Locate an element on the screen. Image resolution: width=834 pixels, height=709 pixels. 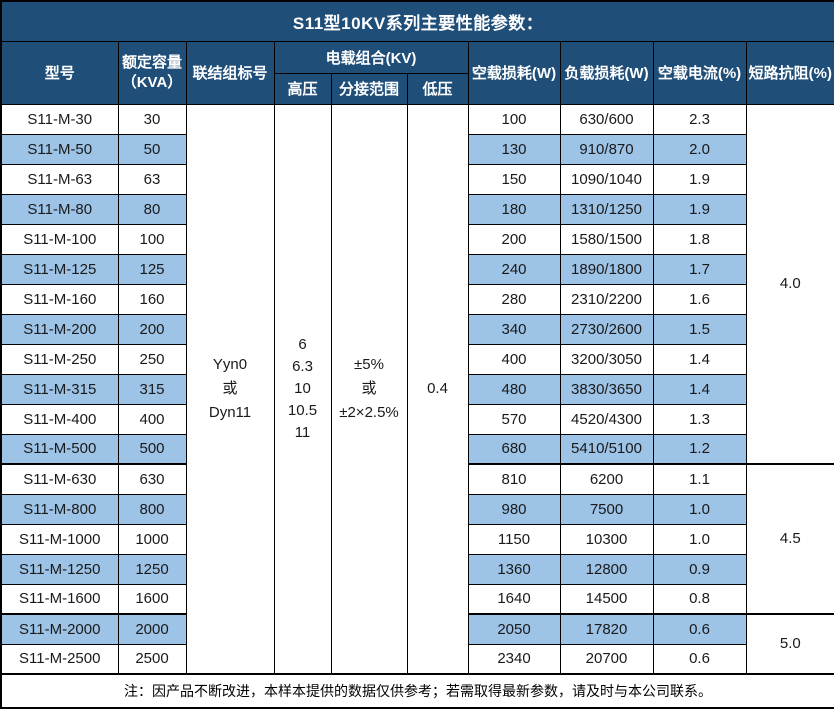
tap-range-cell: ±5% 或 ±2×2.5% is located at coordinates (369, 389).